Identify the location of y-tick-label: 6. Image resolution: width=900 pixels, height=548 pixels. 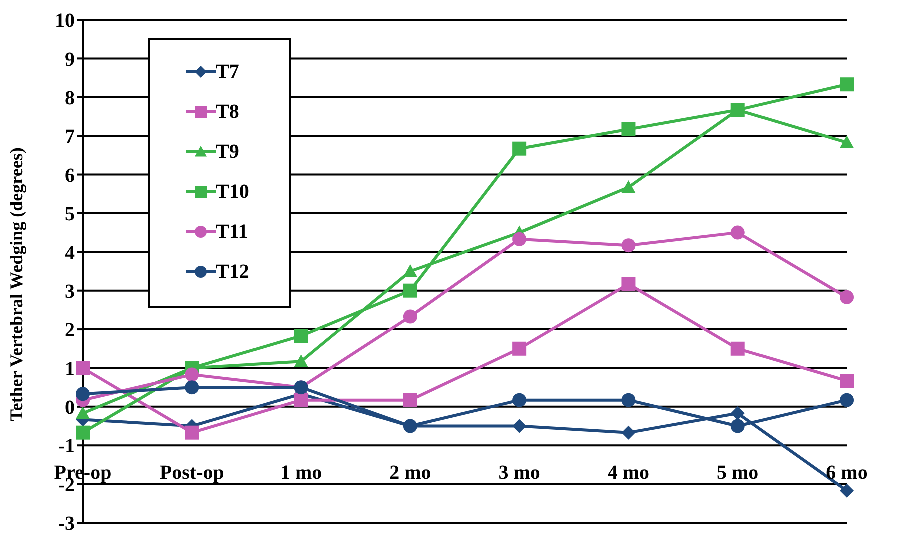
(70, 175).